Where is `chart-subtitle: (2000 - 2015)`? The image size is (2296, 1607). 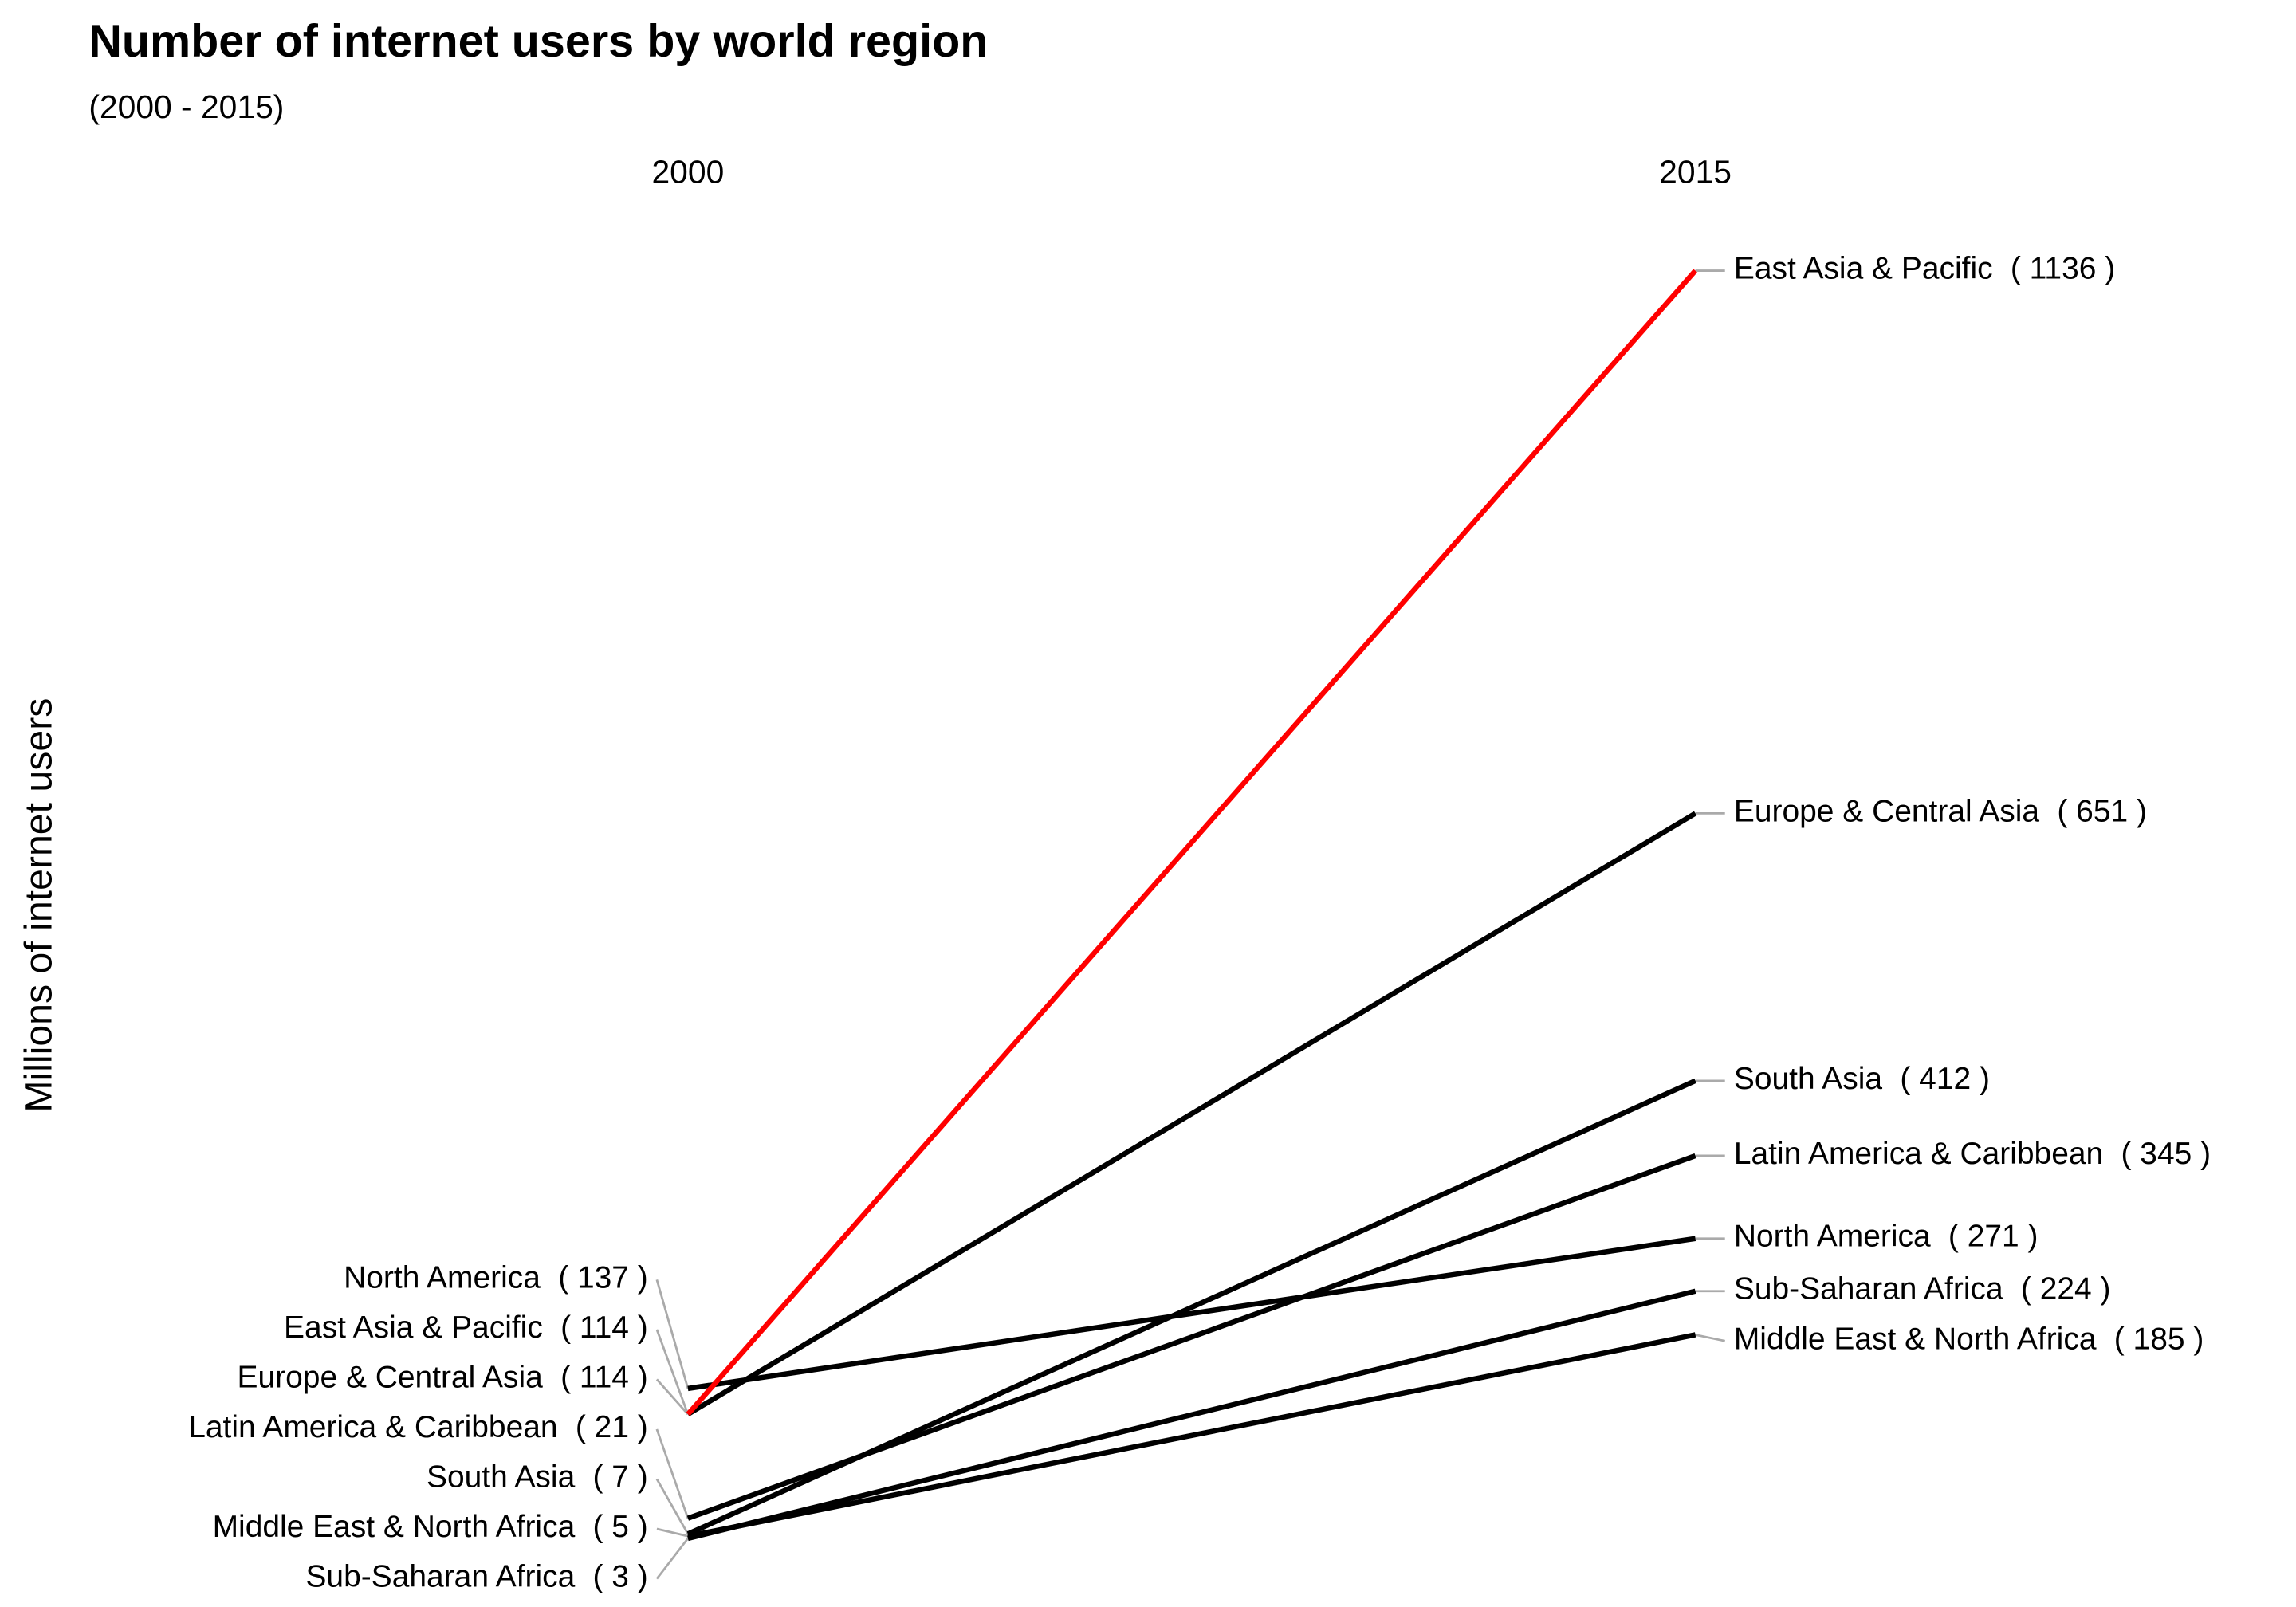 chart-subtitle: (2000 - 2015) is located at coordinates (186, 107).